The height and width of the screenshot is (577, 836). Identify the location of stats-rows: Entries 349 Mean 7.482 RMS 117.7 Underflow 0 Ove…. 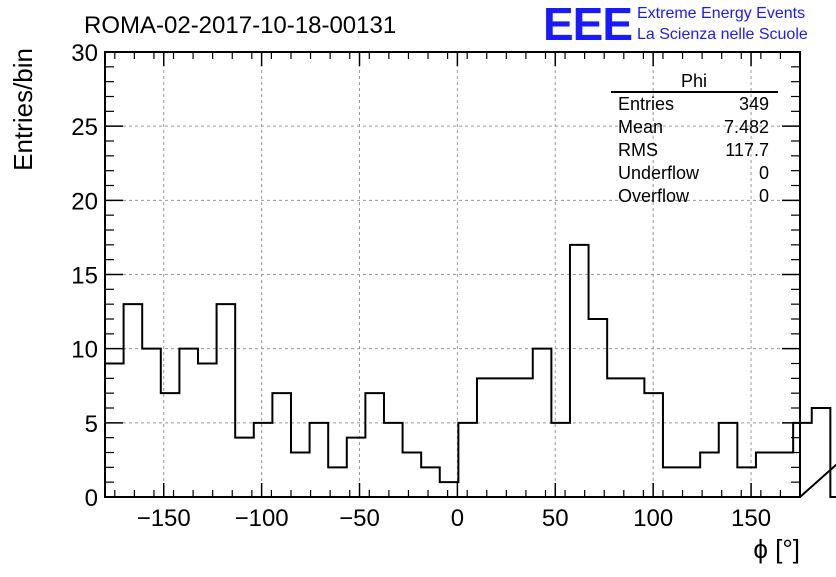
(693, 150).